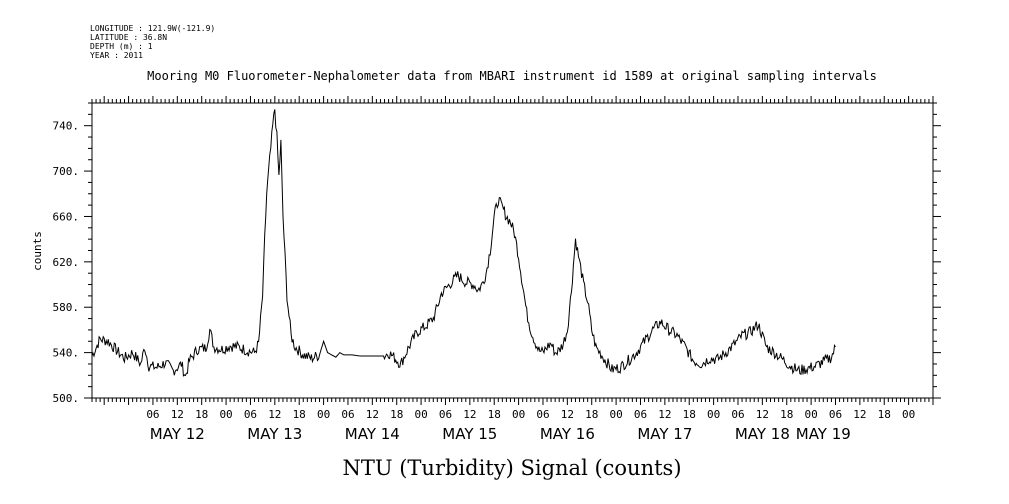 The height and width of the screenshot is (504, 1009). Describe the element at coordinates (372, 434) in the screenshot. I see `day-label: MAY 14` at that location.